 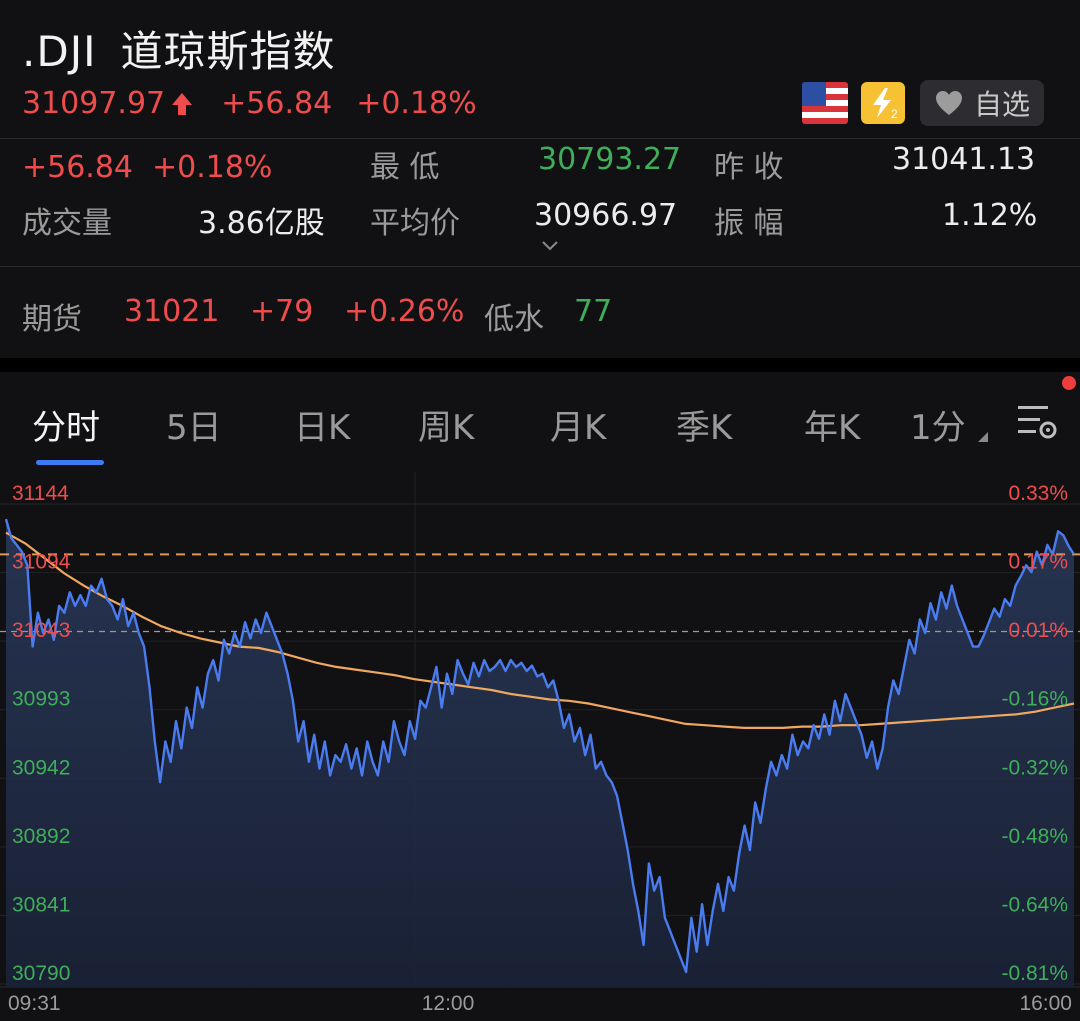 I want to click on tab-daily-k: 日K, so click(x=322, y=428).